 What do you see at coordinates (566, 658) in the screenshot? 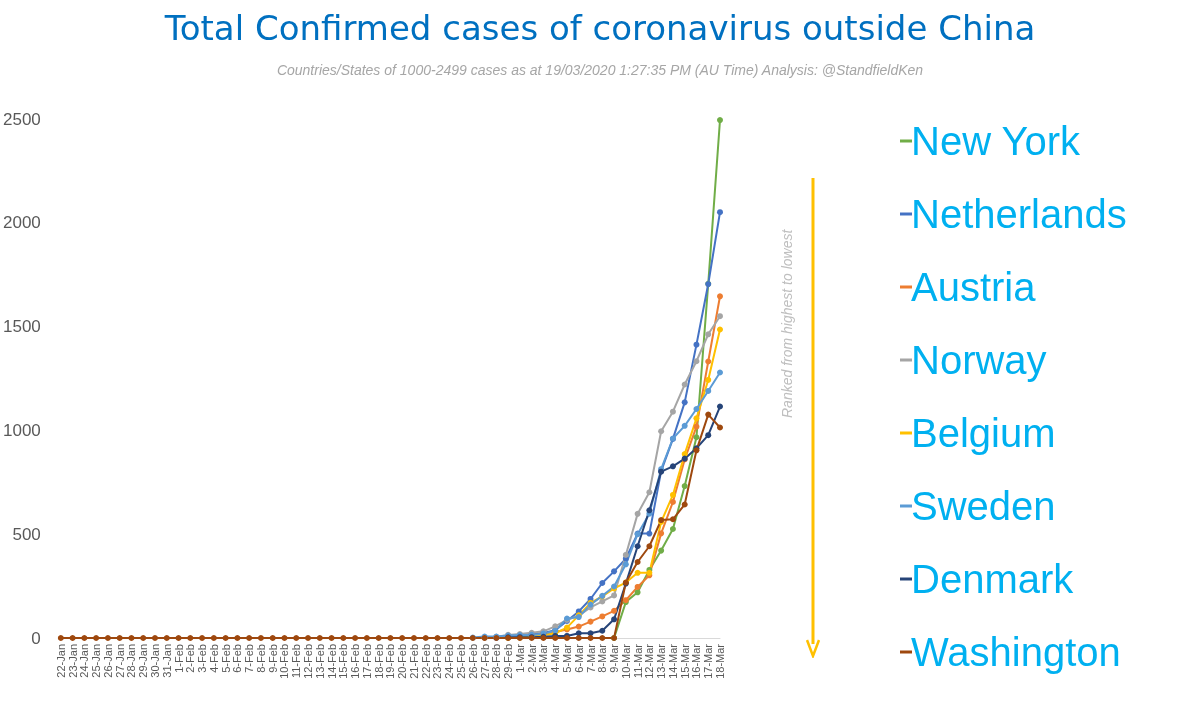
I see `x-tick-label: 5-Mar` at bounding box center [566, 658].